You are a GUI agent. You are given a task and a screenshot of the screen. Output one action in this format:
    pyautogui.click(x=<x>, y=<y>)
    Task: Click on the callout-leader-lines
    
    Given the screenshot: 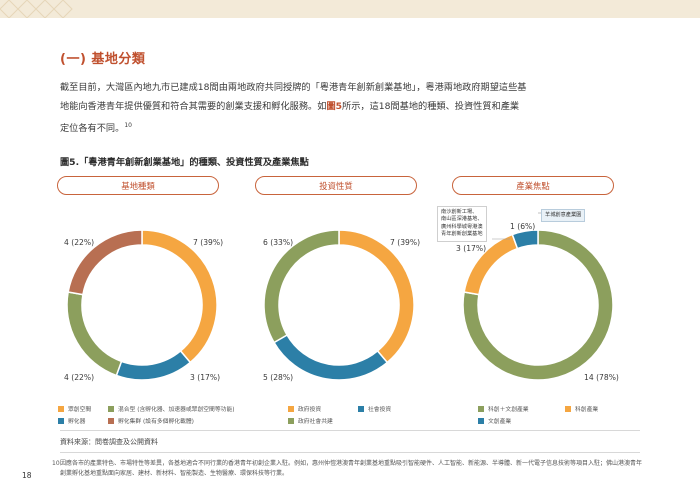 What is the action you would take?
    pyautogui.click(x=516, y=226)
    